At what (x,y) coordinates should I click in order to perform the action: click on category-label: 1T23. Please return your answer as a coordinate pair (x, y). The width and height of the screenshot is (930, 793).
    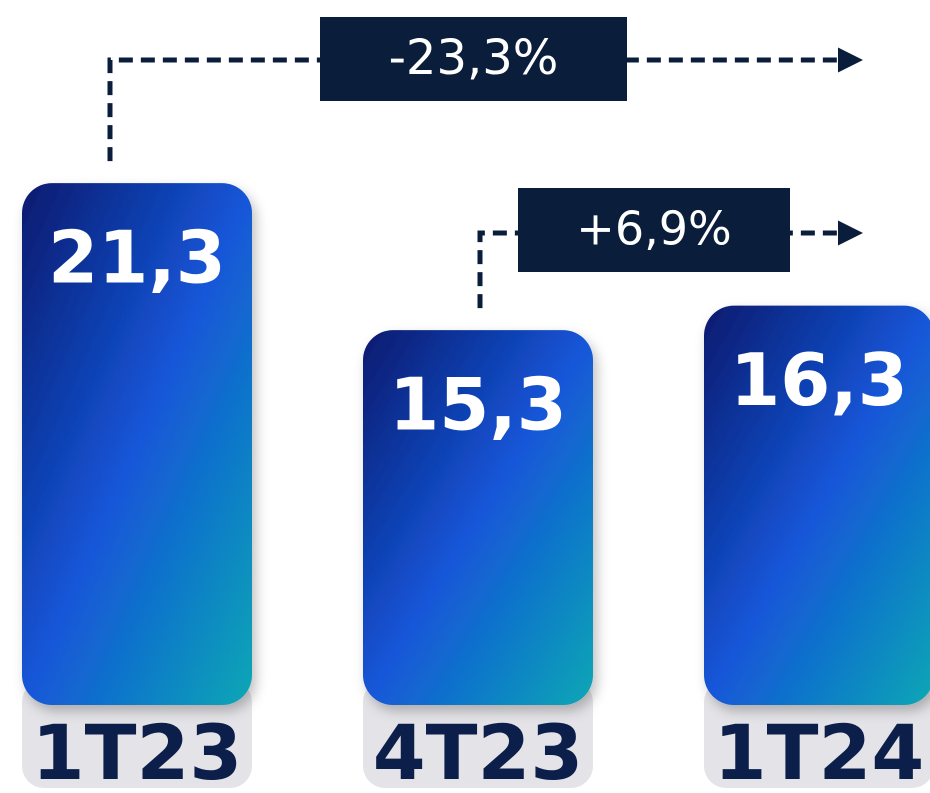
    Looking at the image, I should click on (137, 750).